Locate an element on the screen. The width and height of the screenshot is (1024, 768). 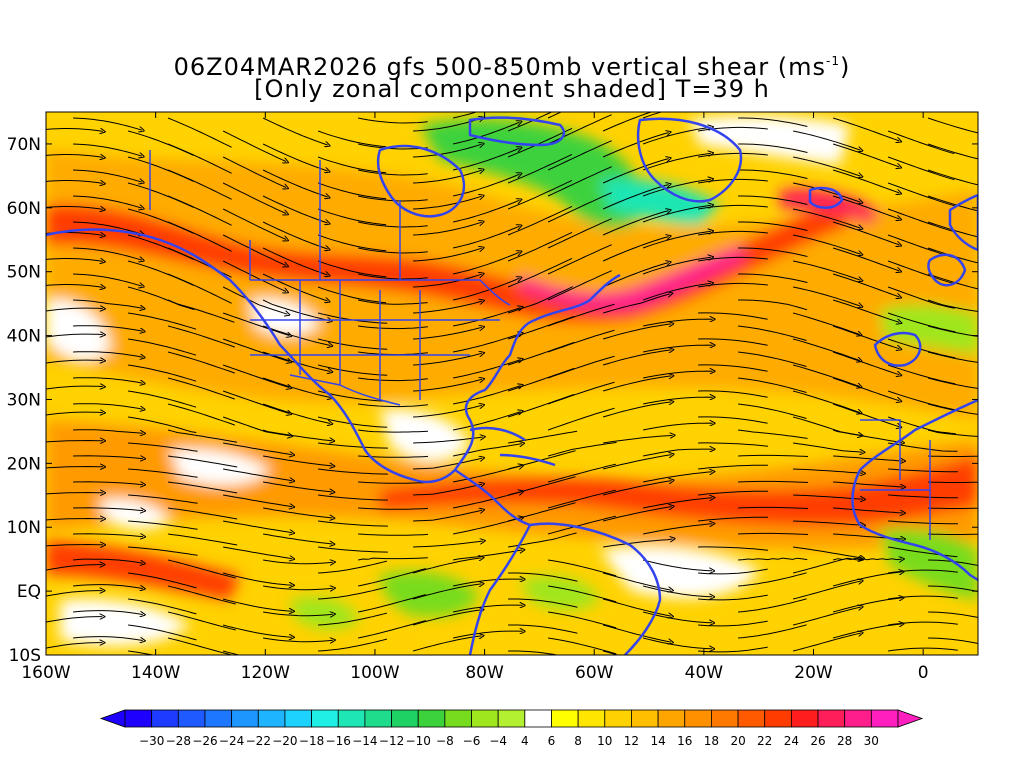
y-tick-label: 40N is located at coordinates (24, 337).